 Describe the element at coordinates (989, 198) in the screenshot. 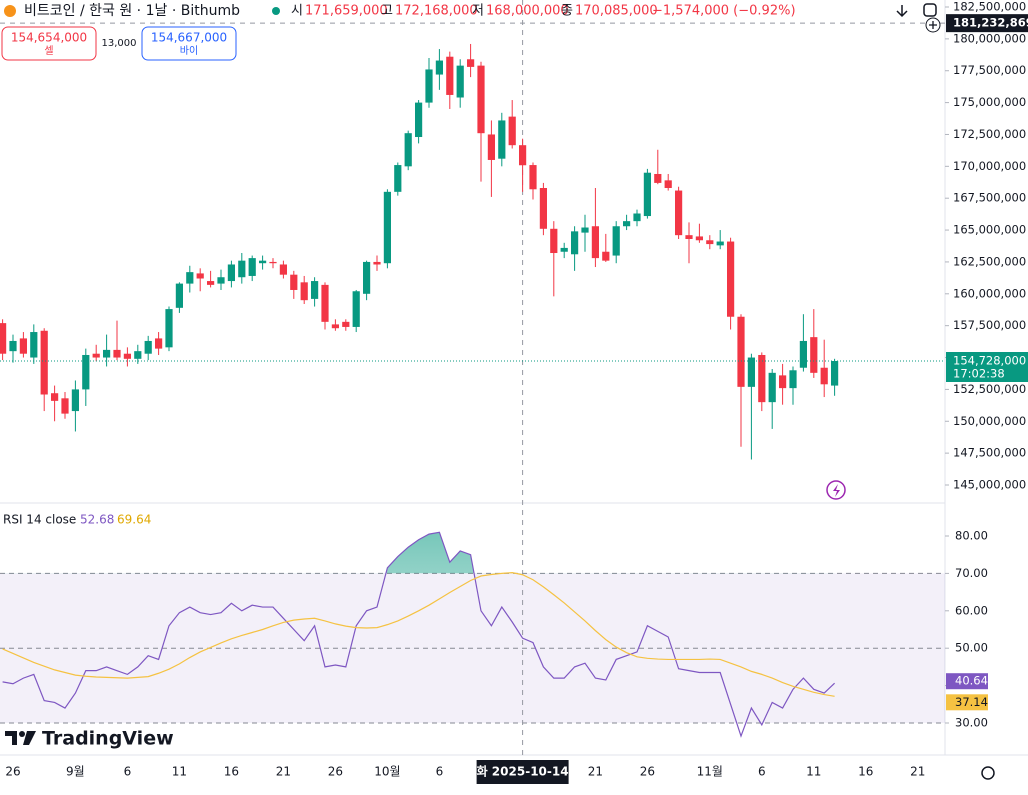

I see `y-tick-label: 167,500,000` at that location.